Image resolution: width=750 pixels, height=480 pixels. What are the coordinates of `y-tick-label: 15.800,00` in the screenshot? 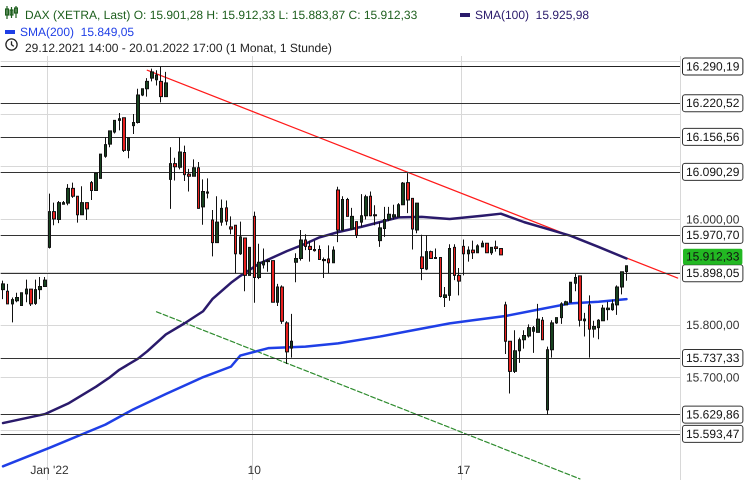 It's located at (713, 325).